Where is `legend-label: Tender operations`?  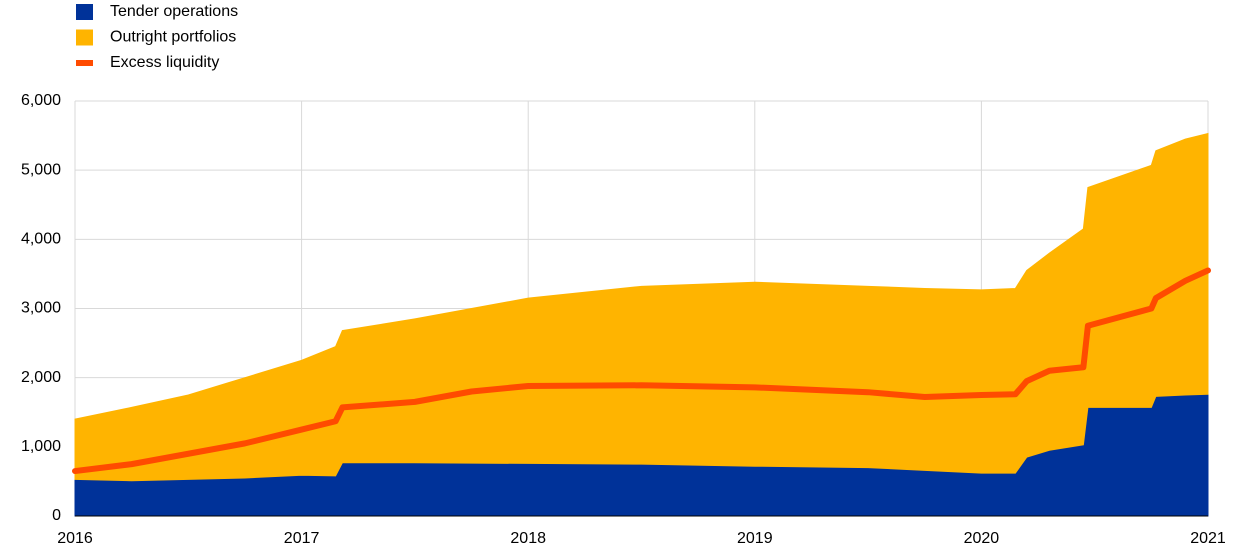 legend-label: Tender operations is located at coordinates (174, 11).